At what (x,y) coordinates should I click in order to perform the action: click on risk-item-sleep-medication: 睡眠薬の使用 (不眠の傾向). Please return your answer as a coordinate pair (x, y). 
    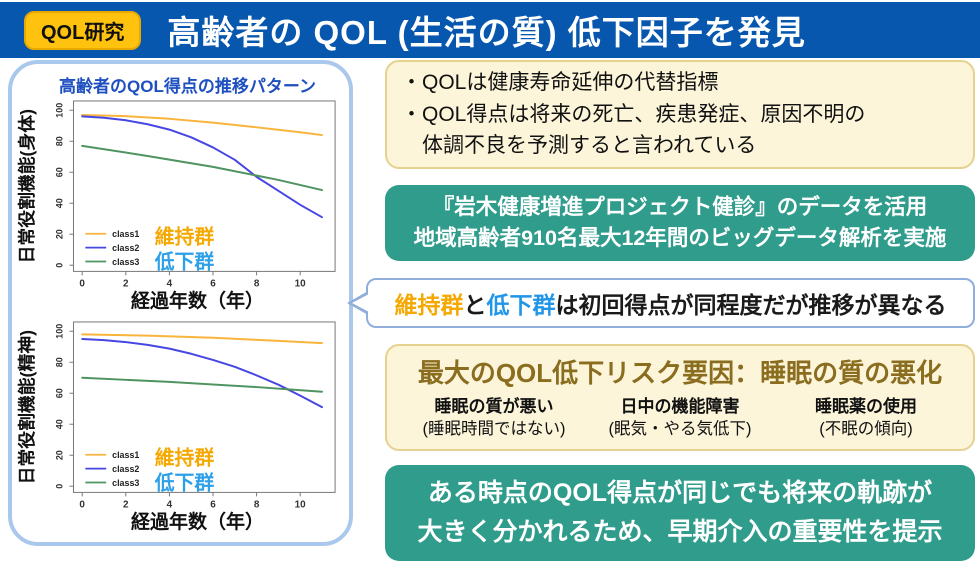
    Looking at the image, I should click on (866, 418).